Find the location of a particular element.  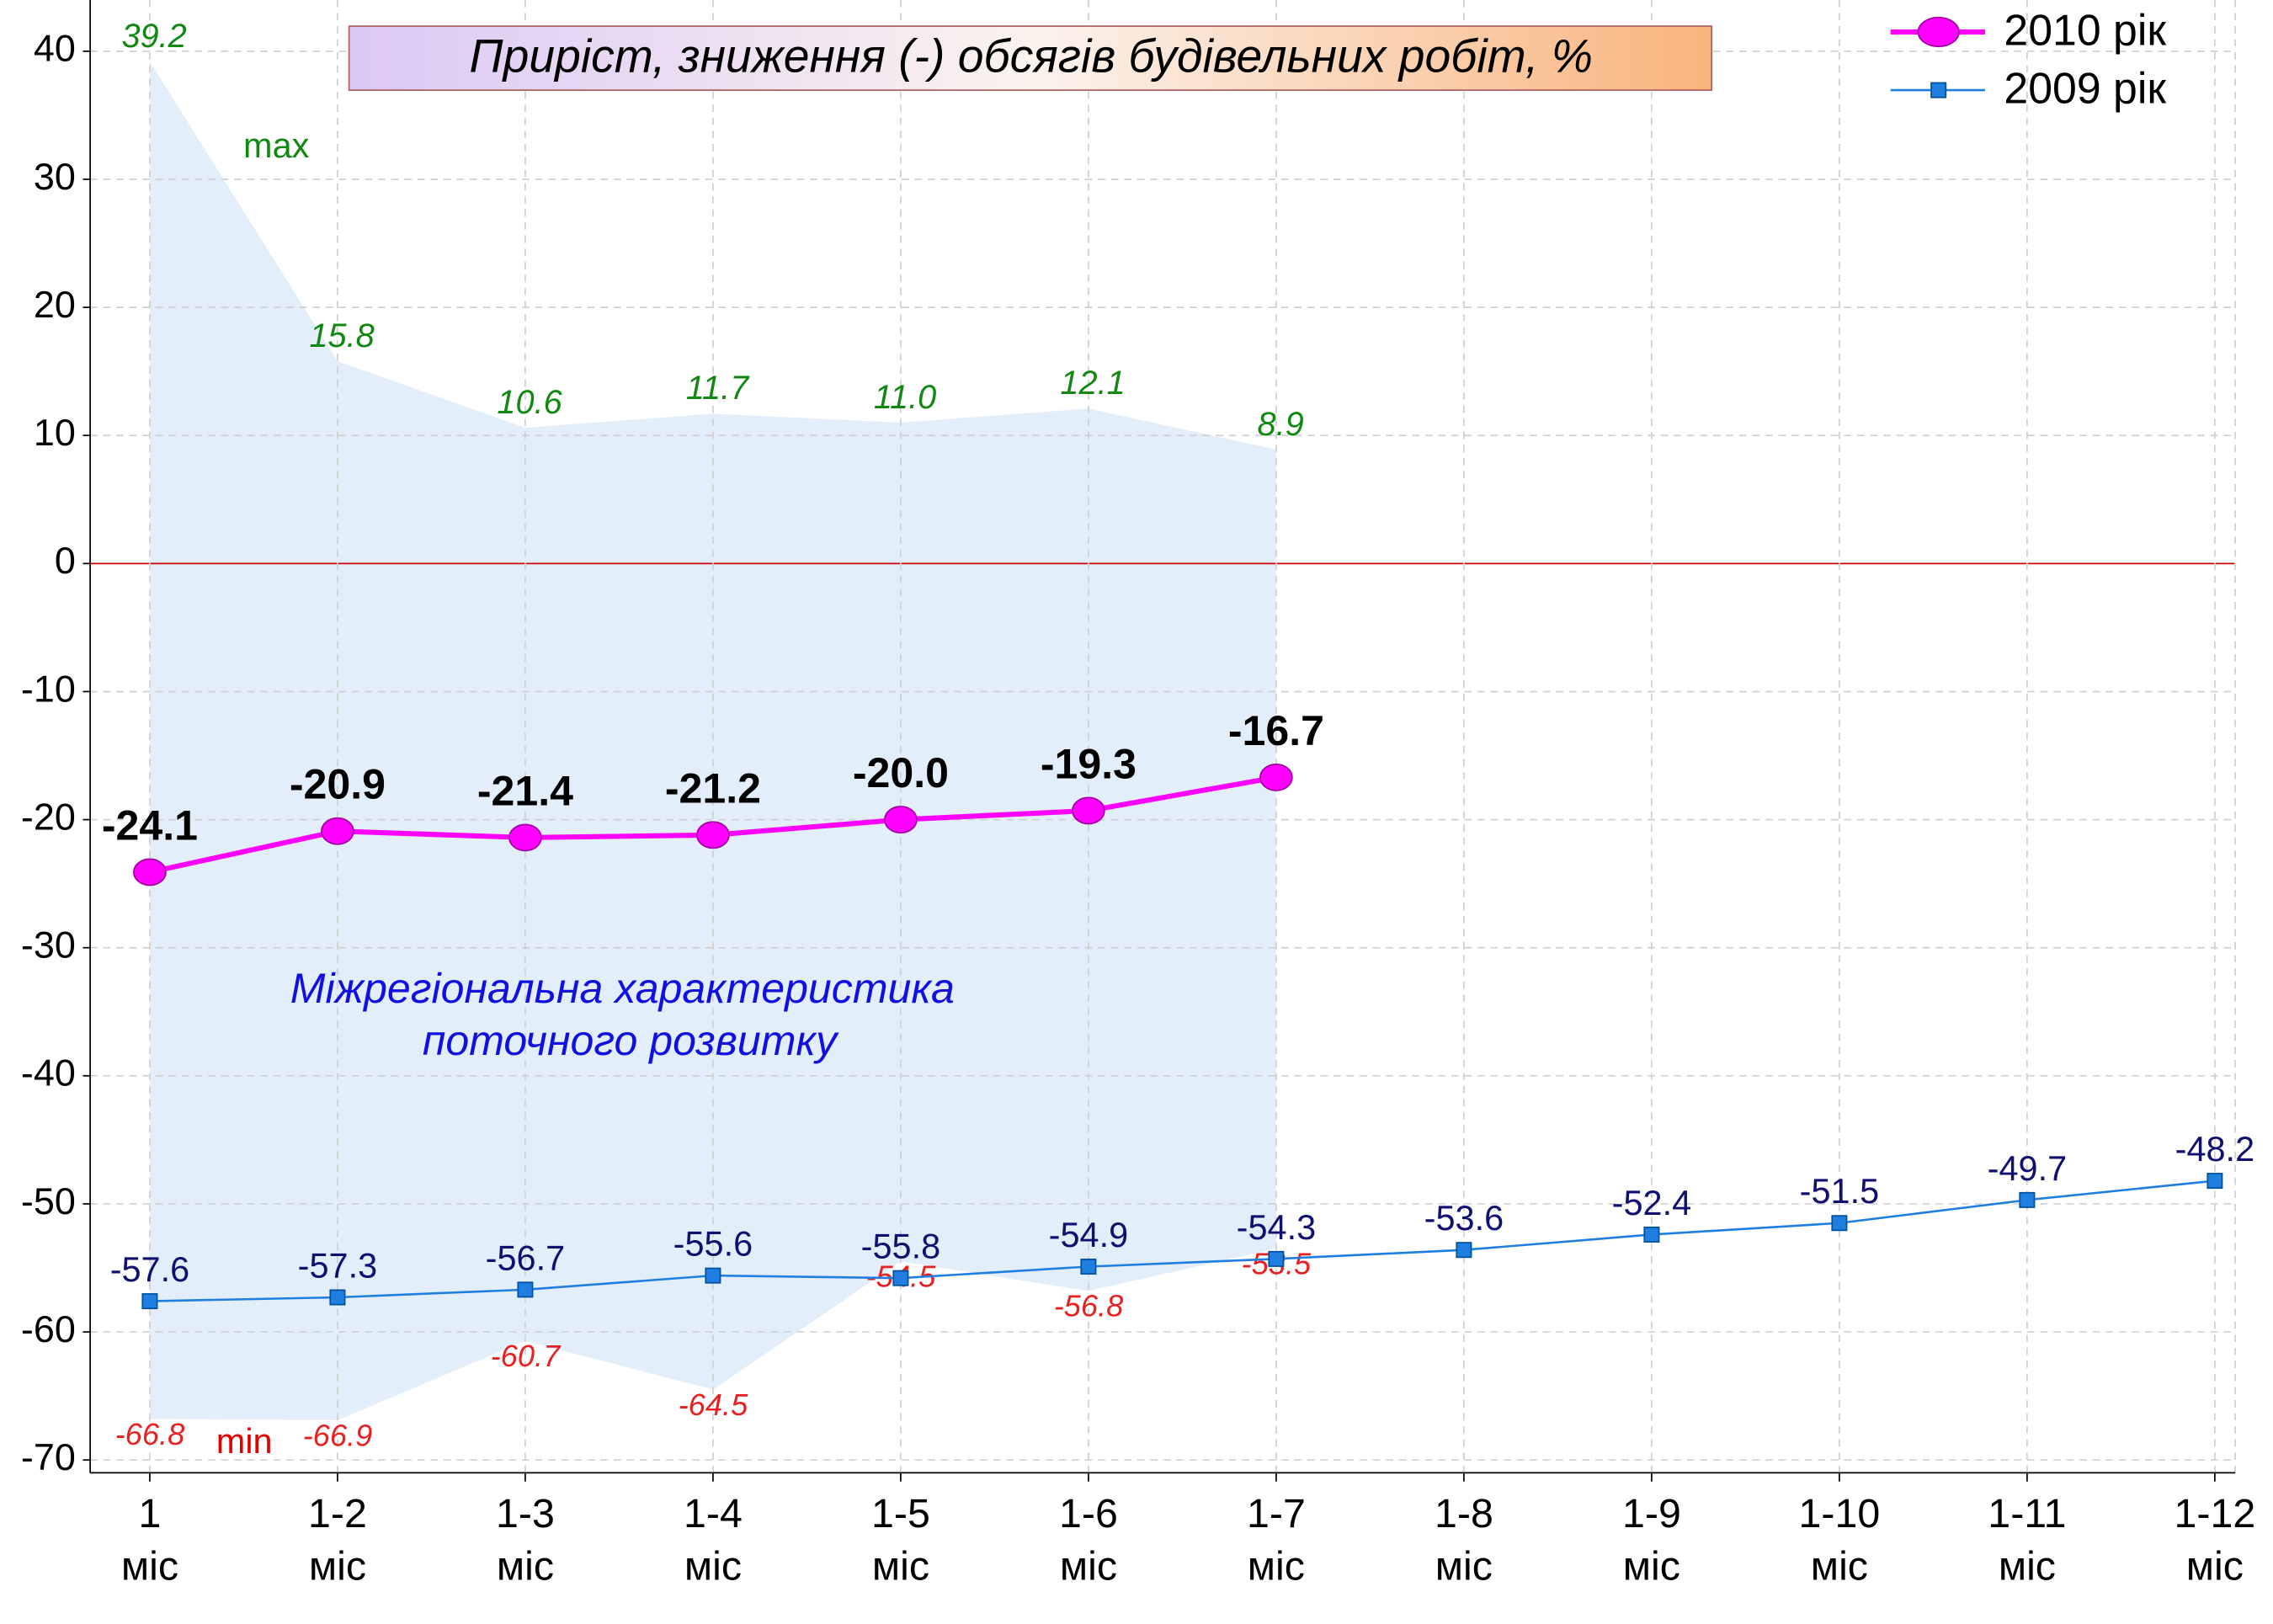

max-label: 10.6 is located at coordinates (530, 402).